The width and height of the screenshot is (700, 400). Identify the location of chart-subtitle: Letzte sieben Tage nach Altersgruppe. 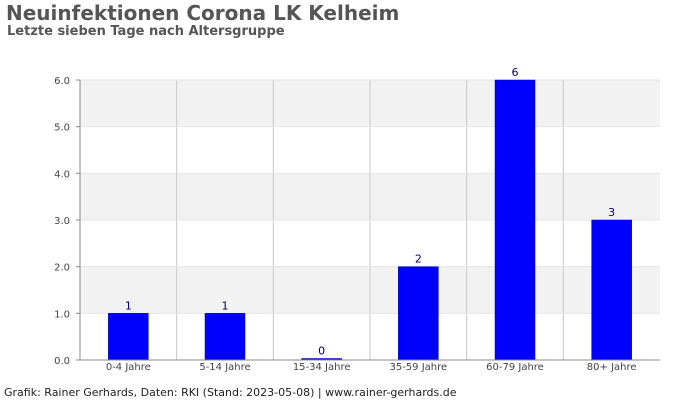
(146, 31).